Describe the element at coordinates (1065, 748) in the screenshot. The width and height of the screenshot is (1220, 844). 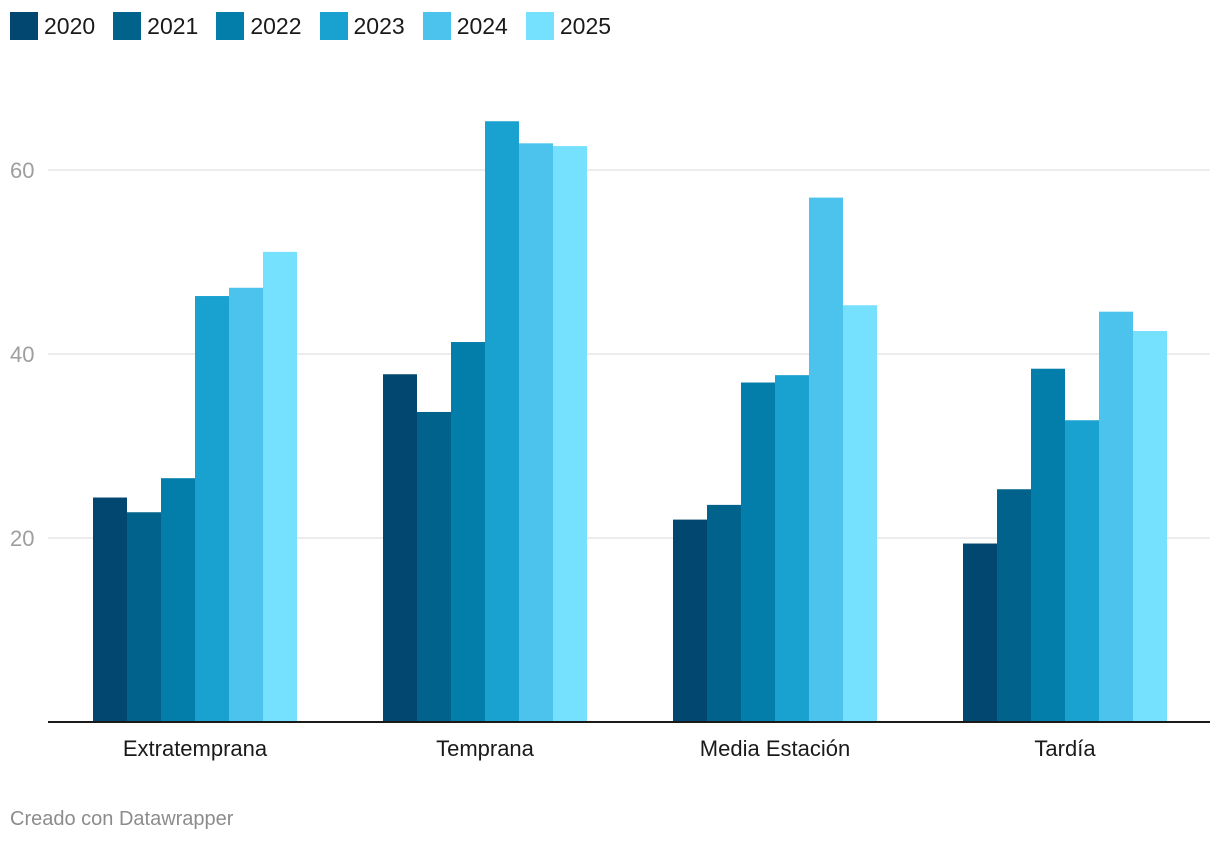
I see `x-category-label: Tardía` at that location.